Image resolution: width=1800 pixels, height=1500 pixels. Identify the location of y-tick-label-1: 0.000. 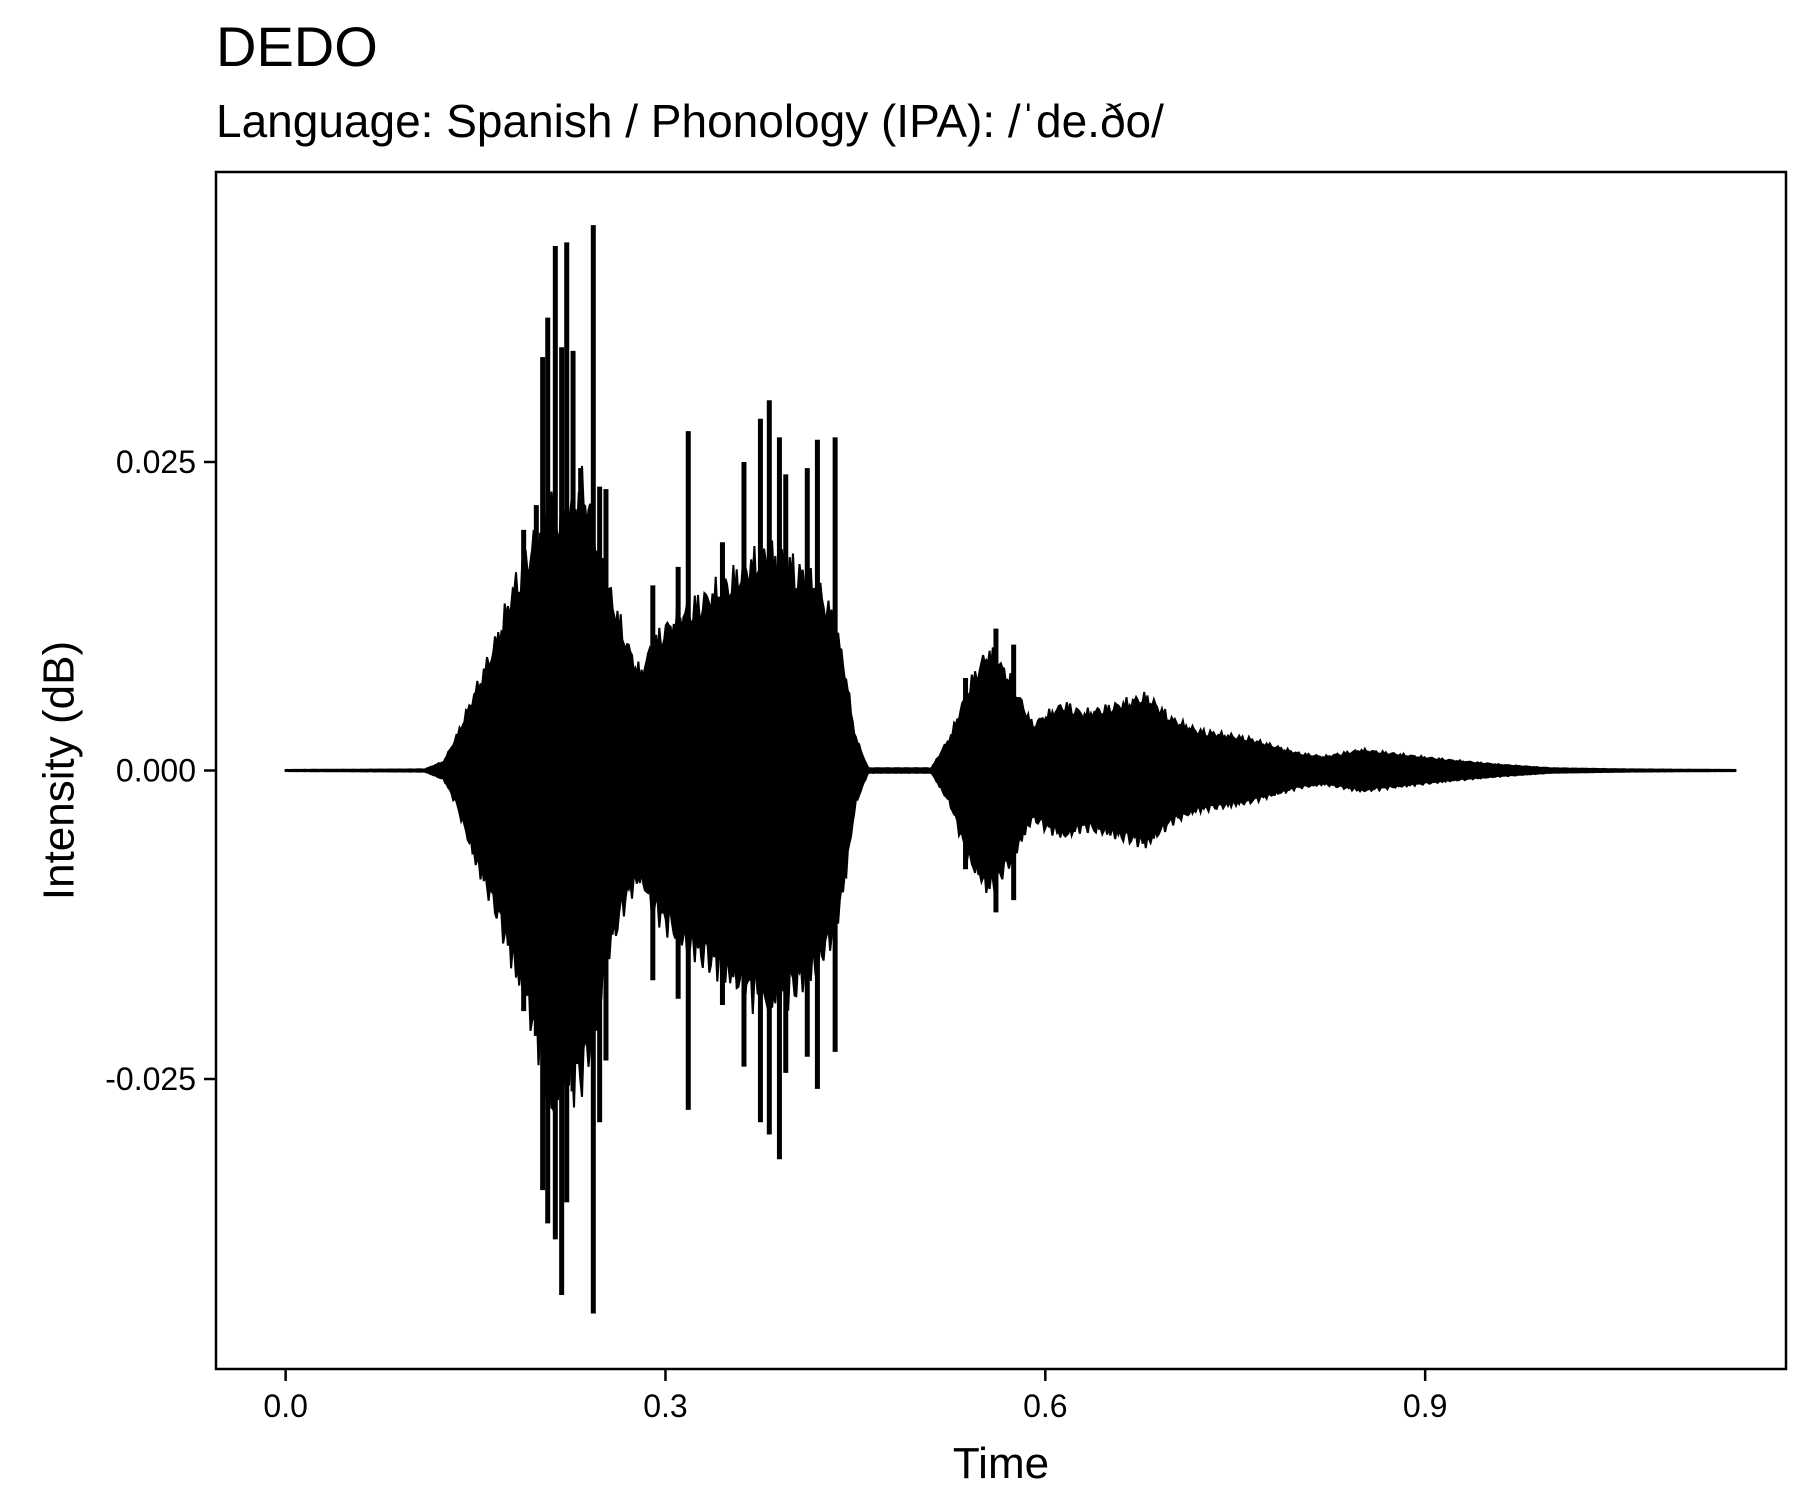
(156, 771).